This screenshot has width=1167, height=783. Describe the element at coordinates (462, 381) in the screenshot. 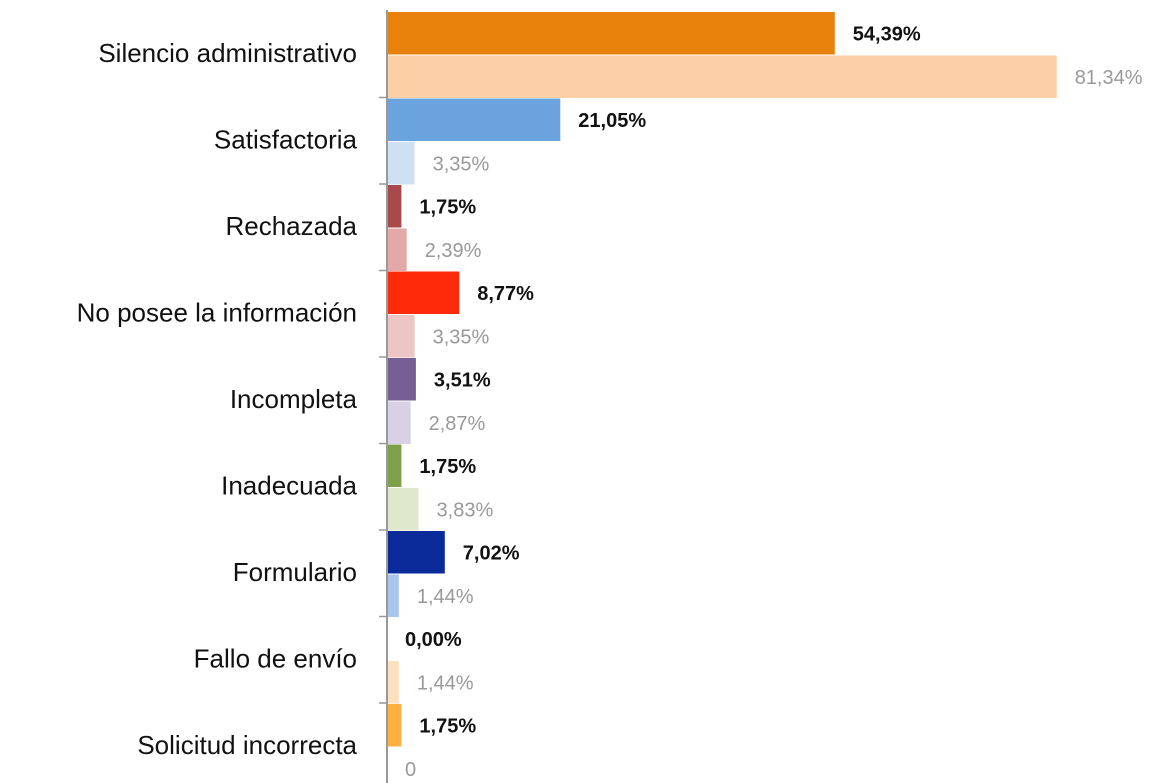

I see `value-label: 3,51%` at that location.